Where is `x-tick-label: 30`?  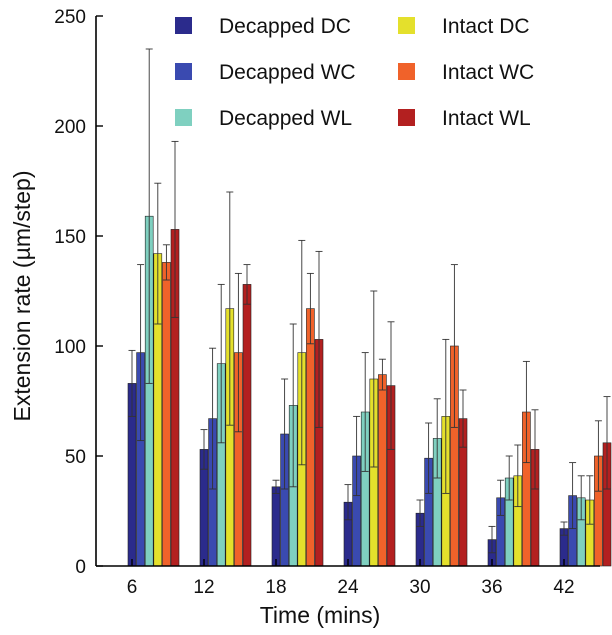 x-tick-label: 30 is located at coordinates (419, 587).